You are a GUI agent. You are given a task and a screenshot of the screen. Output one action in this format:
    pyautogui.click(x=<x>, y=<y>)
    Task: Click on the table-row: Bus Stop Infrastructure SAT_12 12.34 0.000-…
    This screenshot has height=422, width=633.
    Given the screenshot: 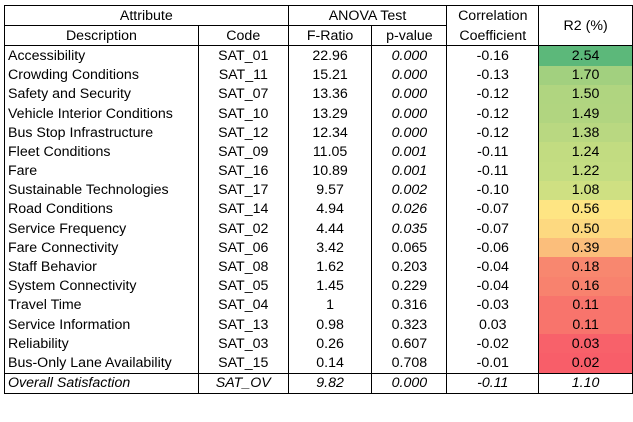 What is the action you would take?
    pyautogui.click(x=318, y=133)
    